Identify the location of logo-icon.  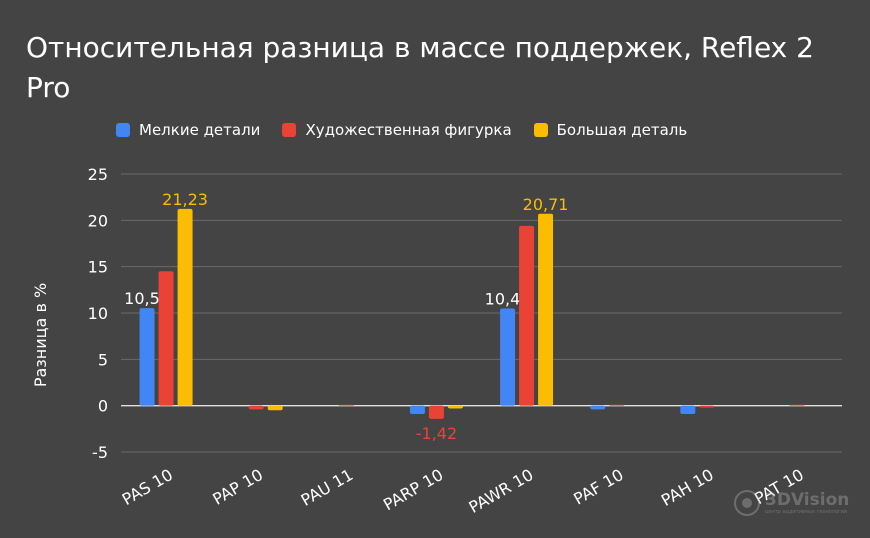
(747, 503).